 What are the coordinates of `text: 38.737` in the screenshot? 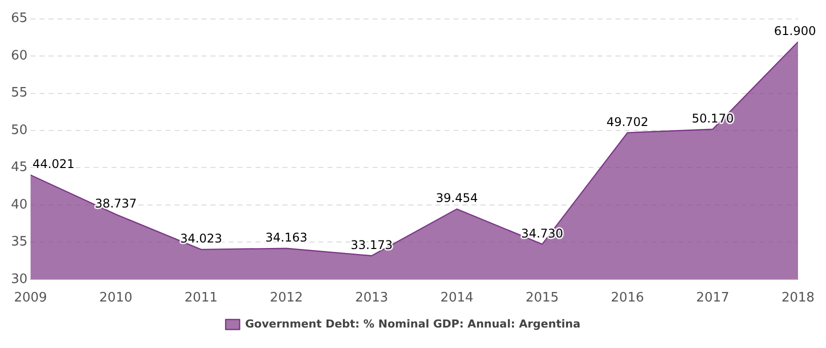 It's located at (115, 203).